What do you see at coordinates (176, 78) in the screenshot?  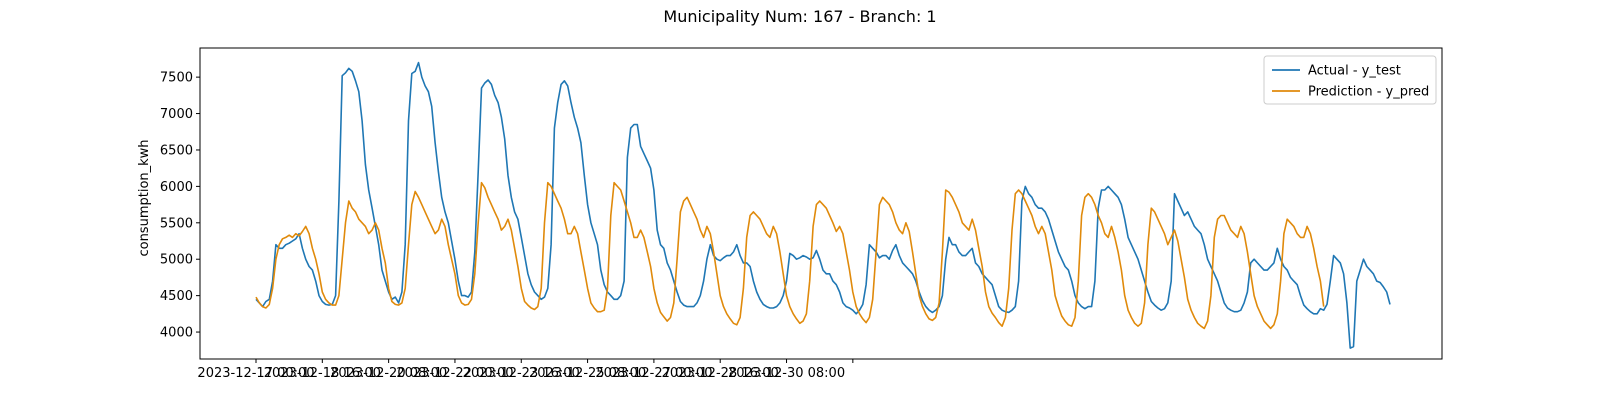 I see `y-tick-label: 7500` at bounding box center [176, 78].